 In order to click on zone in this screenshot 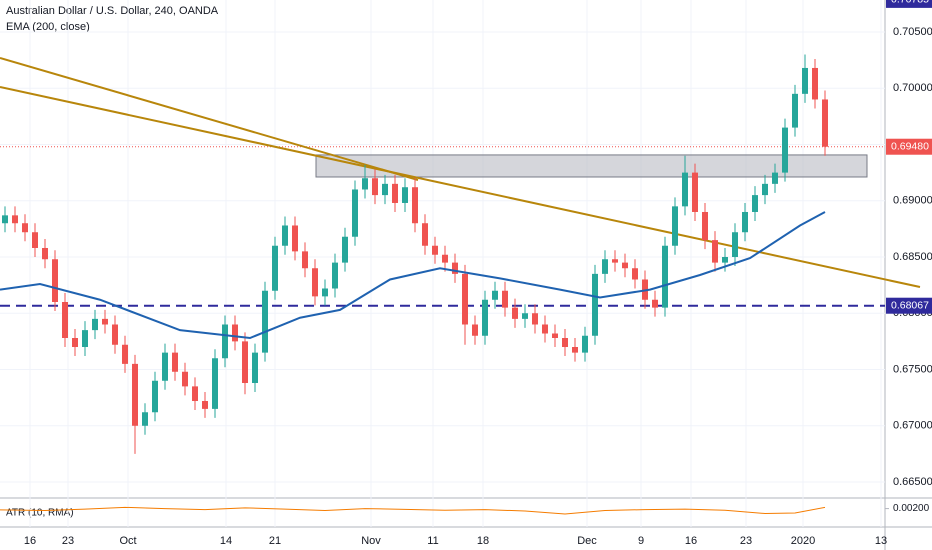, I will do `click(591, 166)`.